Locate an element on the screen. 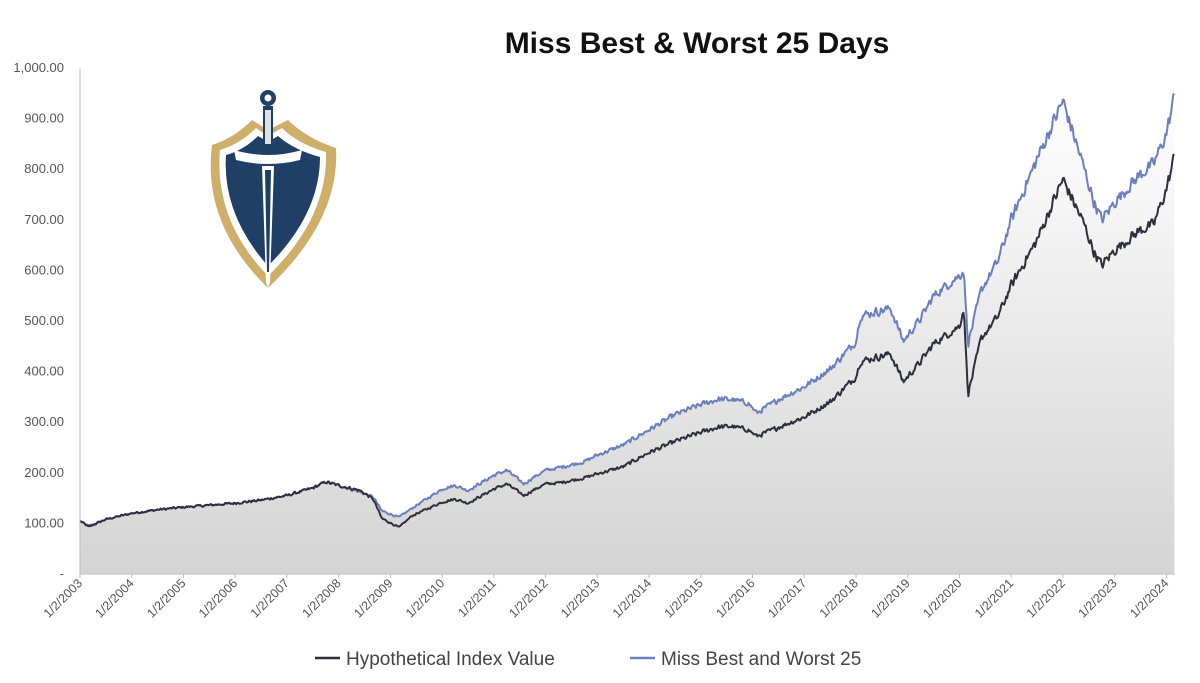 The height and width of the screenshot is (683, 1200). x-tick-label: 1/2/2024 is located at coordinates (1149, 598).